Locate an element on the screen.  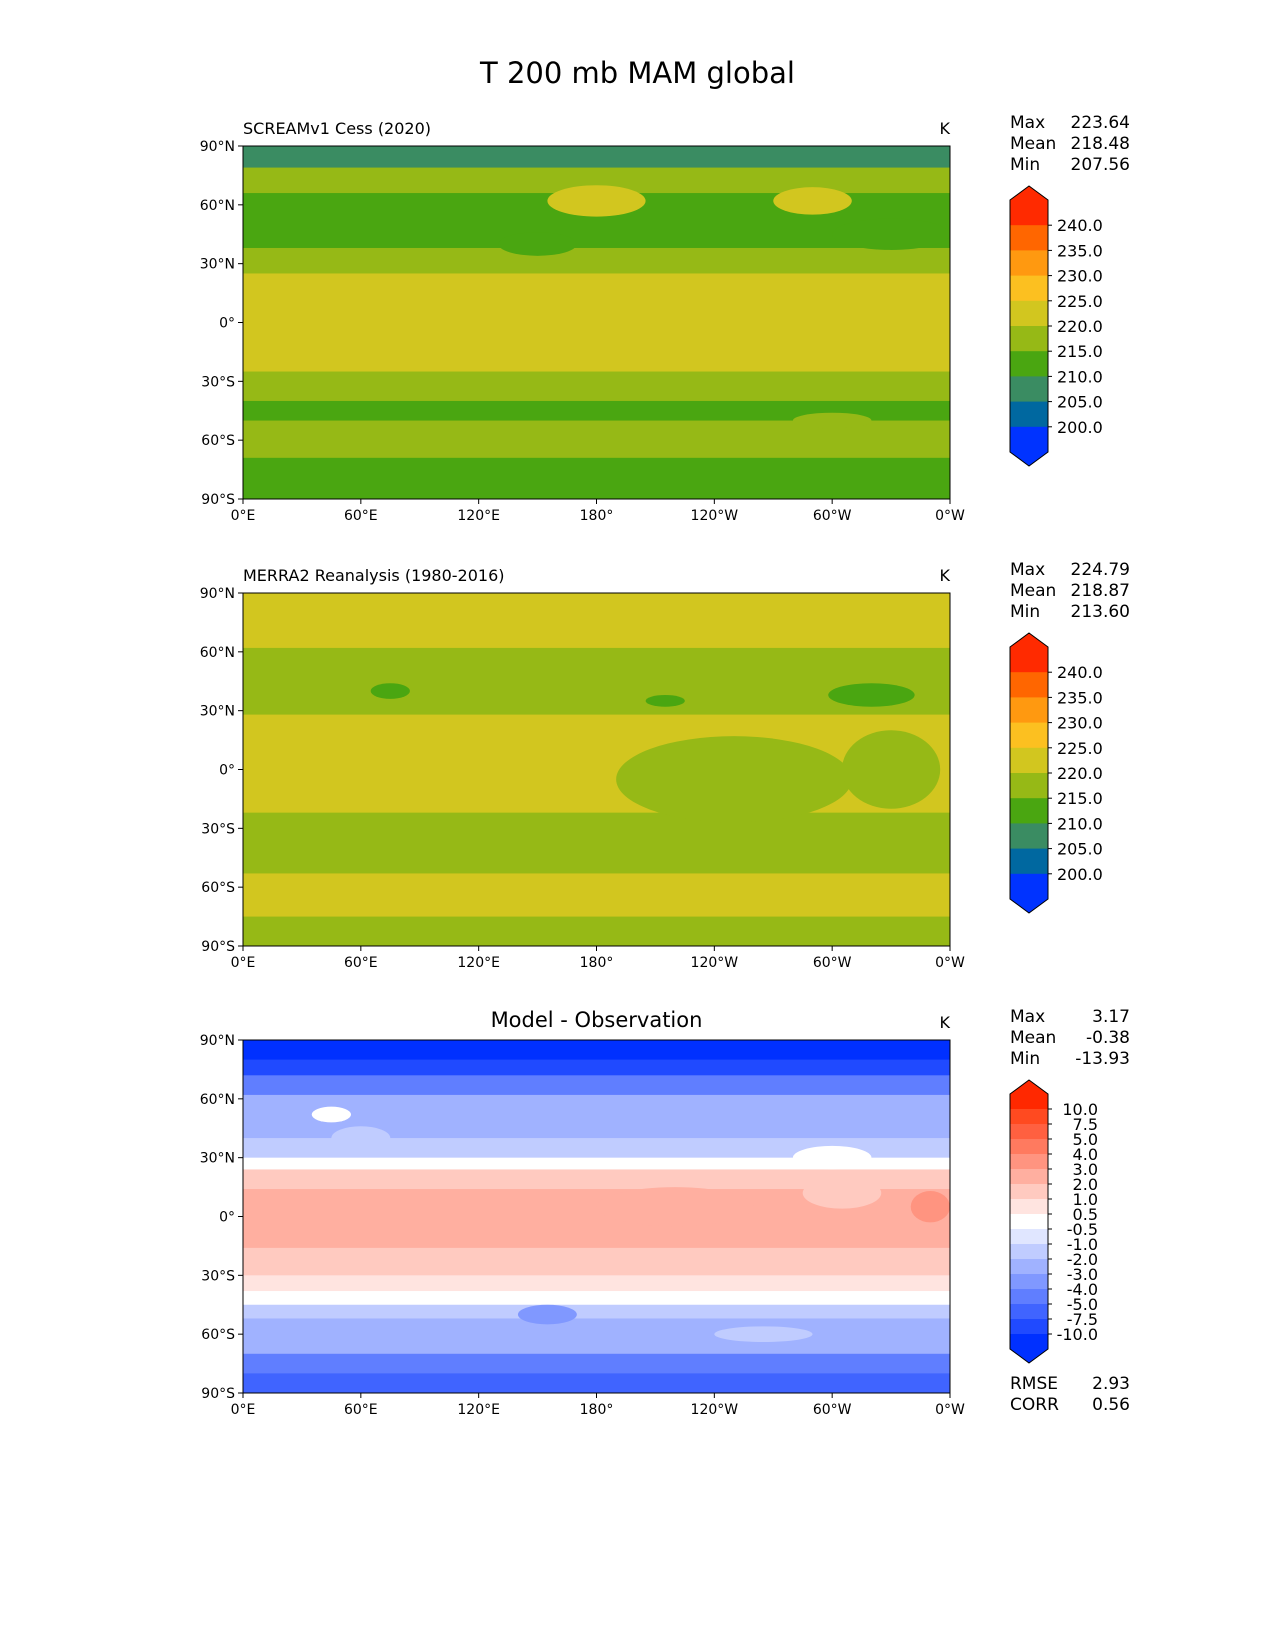
colorbar-tick-label: 225.0 is located at coordinates (1080, 748).